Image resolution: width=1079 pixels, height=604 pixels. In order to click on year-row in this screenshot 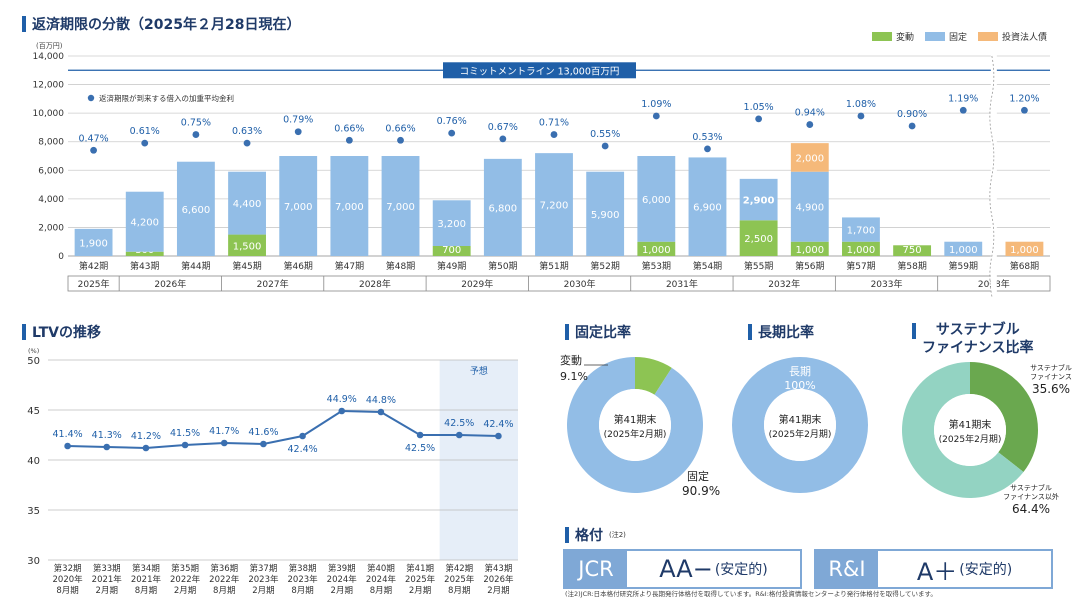, I will do `click(559, 283)`.